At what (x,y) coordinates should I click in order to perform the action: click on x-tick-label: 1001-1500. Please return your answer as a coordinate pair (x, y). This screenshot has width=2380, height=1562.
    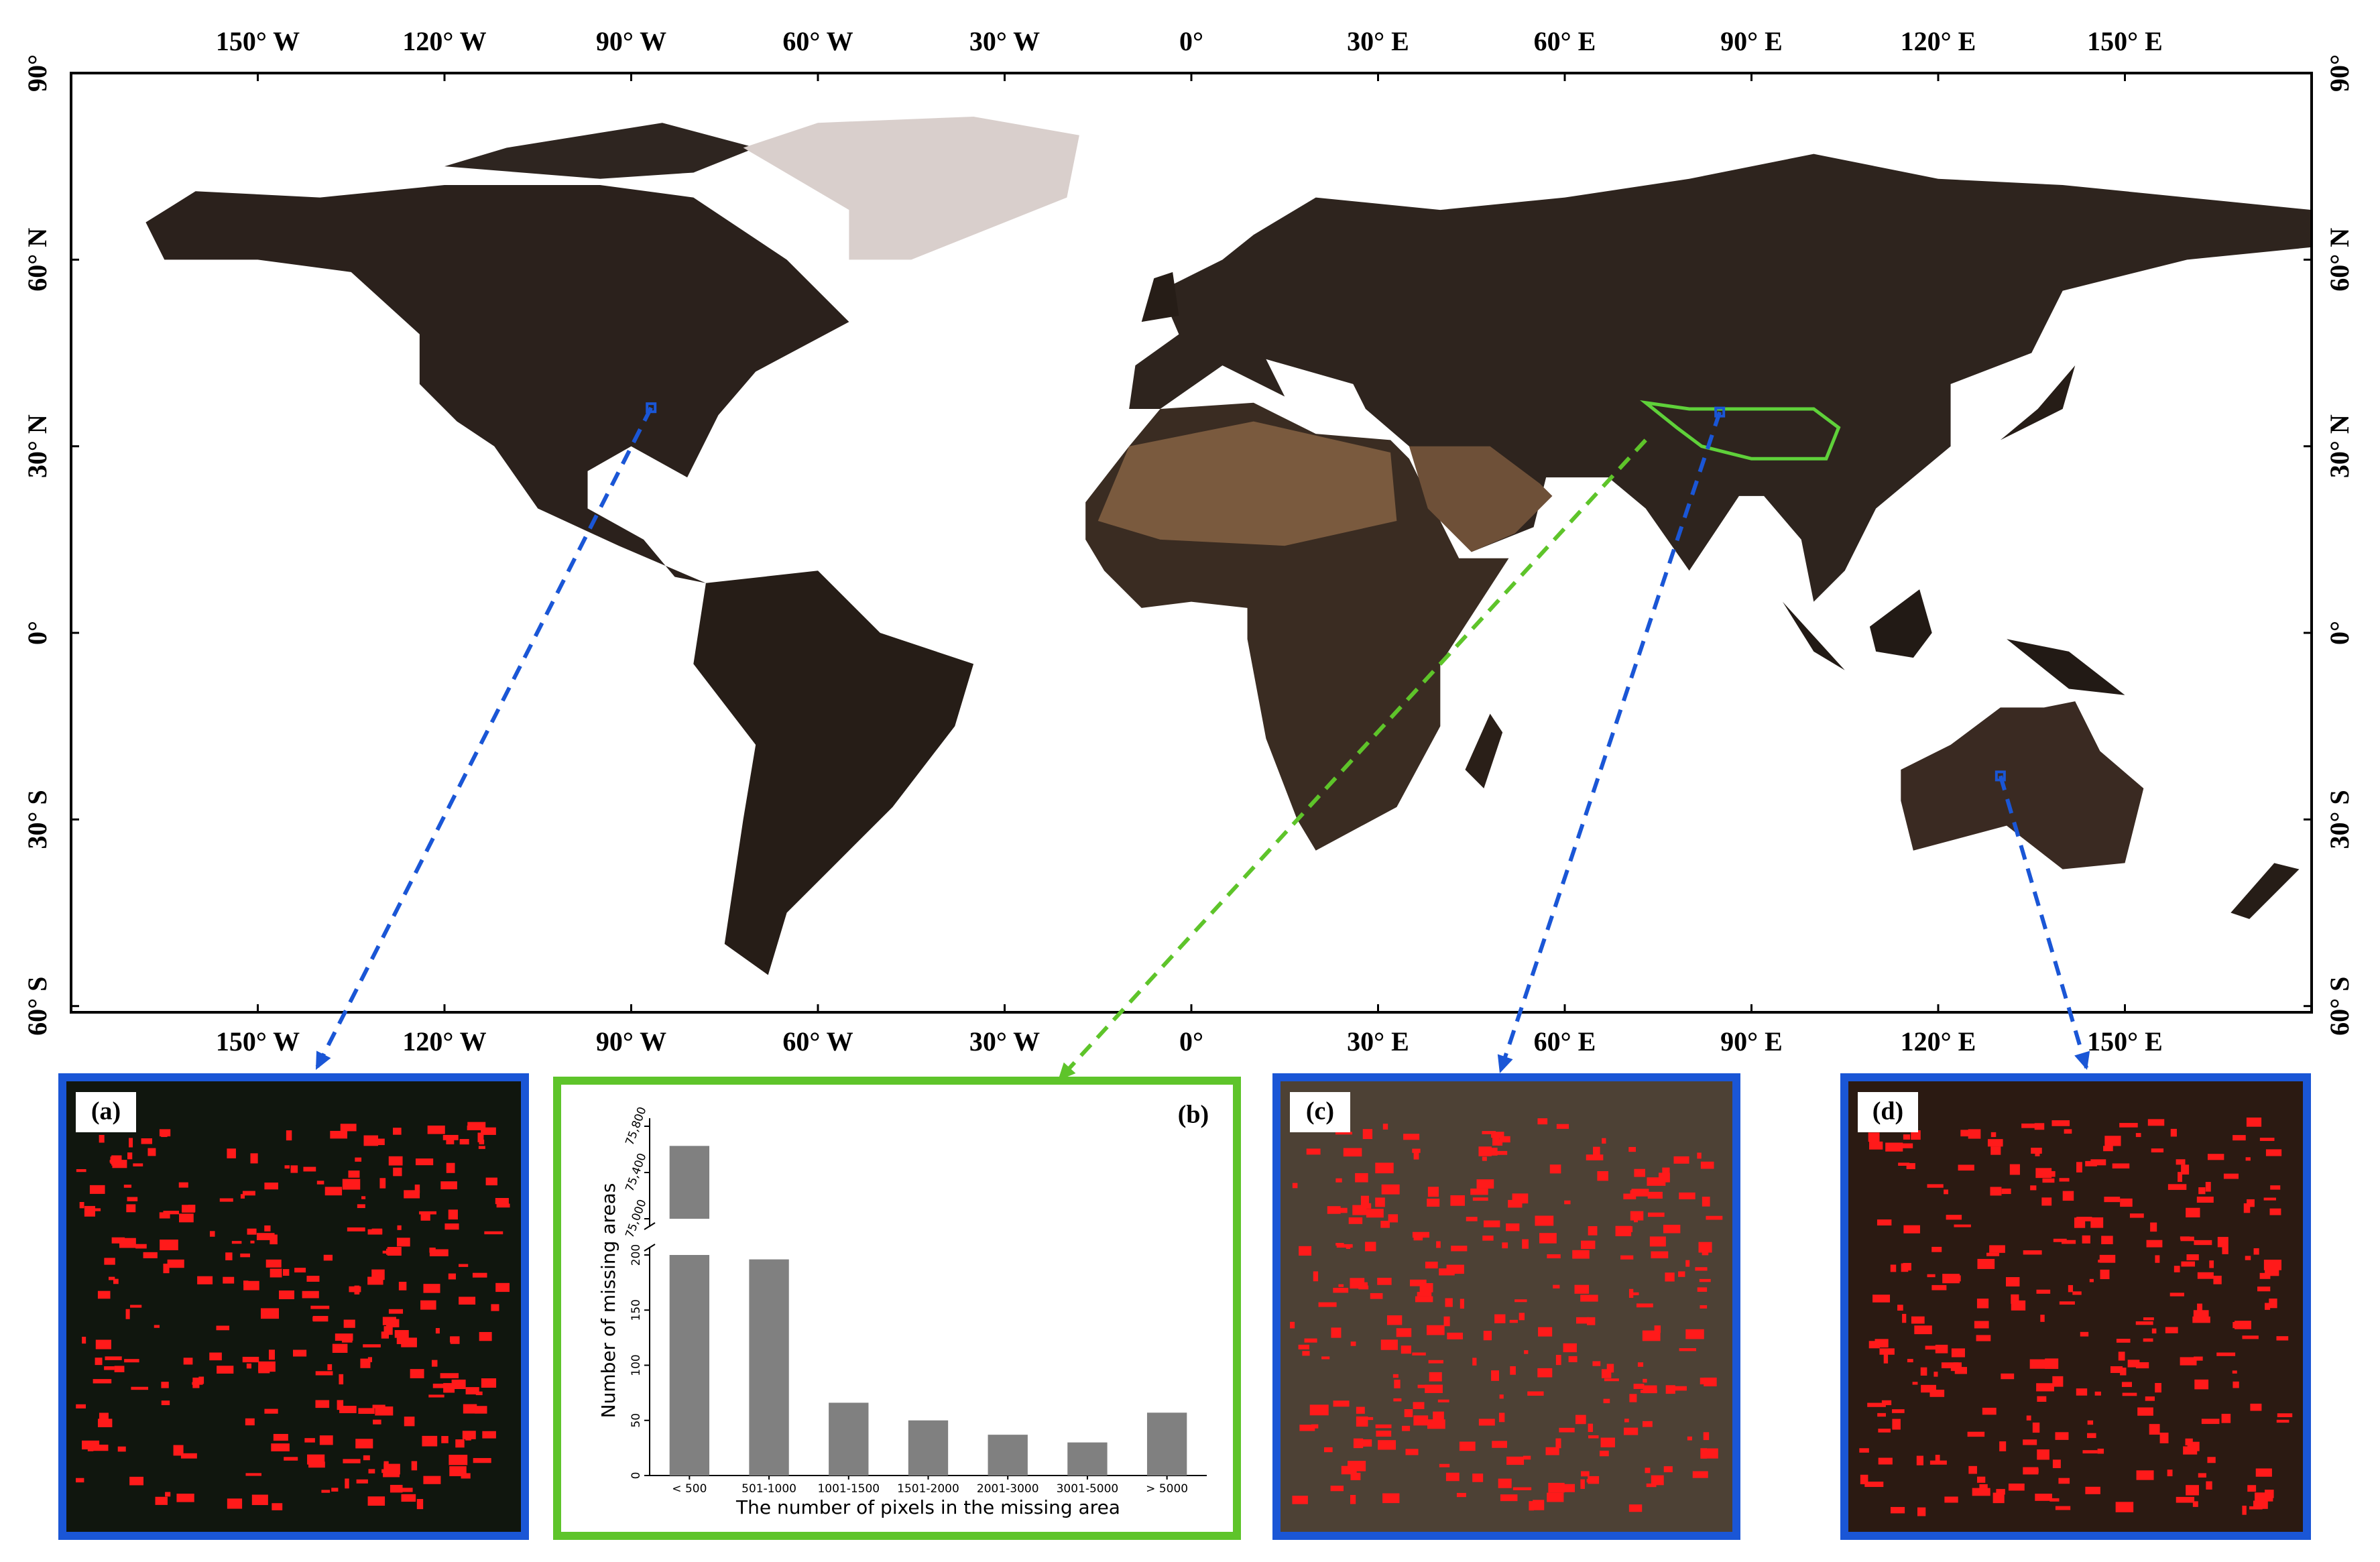
    Looking at the image, I should click on (848, 1489).